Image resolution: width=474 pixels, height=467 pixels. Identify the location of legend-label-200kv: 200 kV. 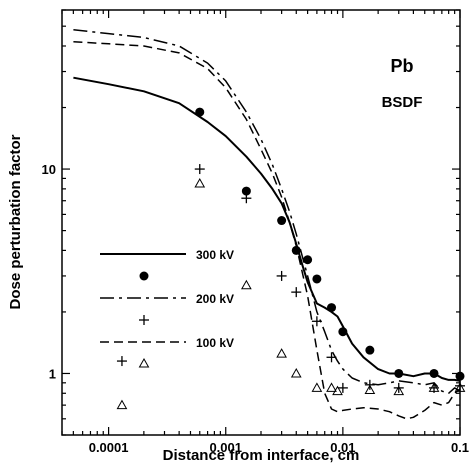
(215, 299).